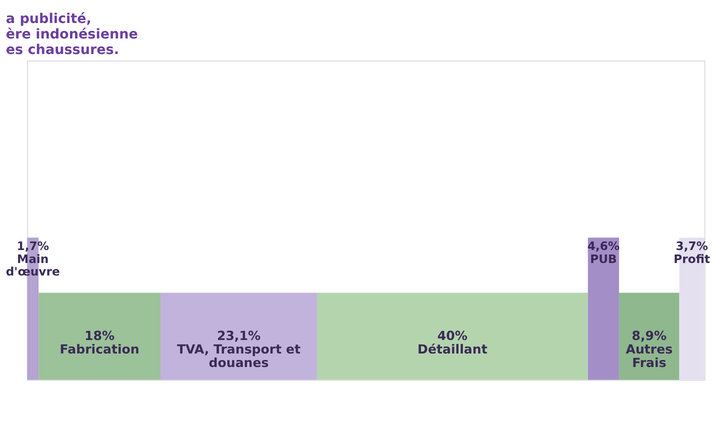 The image size is (716, 425). I want to click on series-label: Autres Frais, so click(649, 356).